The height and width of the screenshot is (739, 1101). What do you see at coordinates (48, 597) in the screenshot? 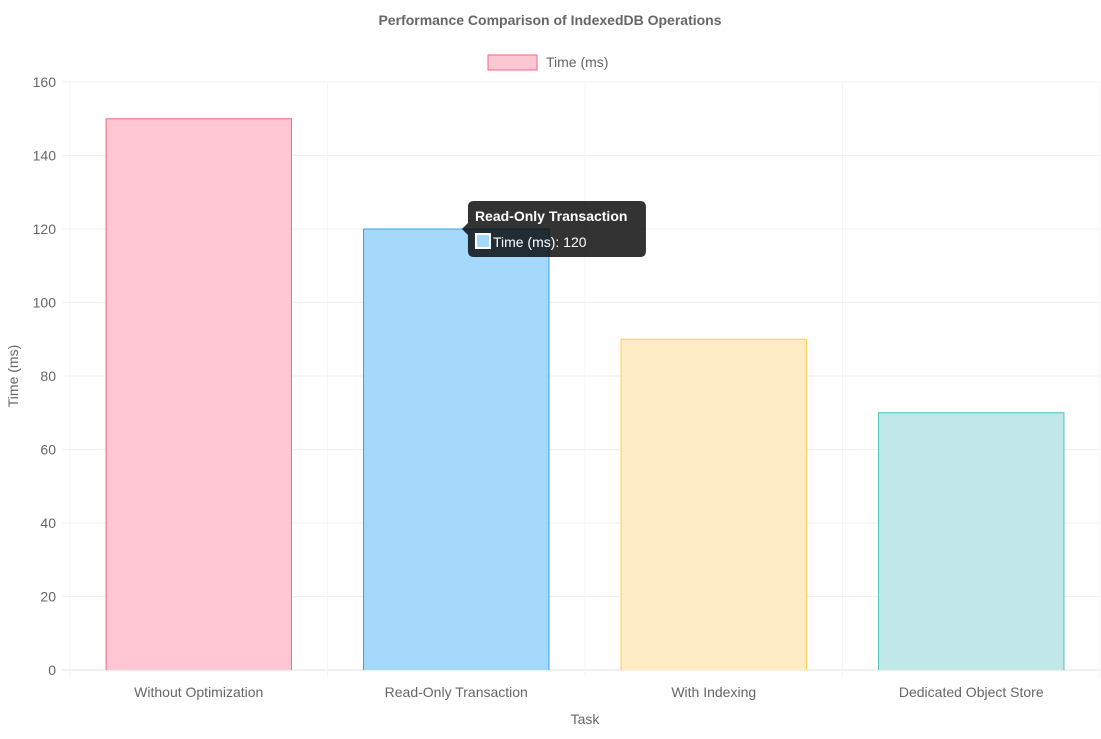
I see `y-tick-label: 20` at bounding box center [48, 597].